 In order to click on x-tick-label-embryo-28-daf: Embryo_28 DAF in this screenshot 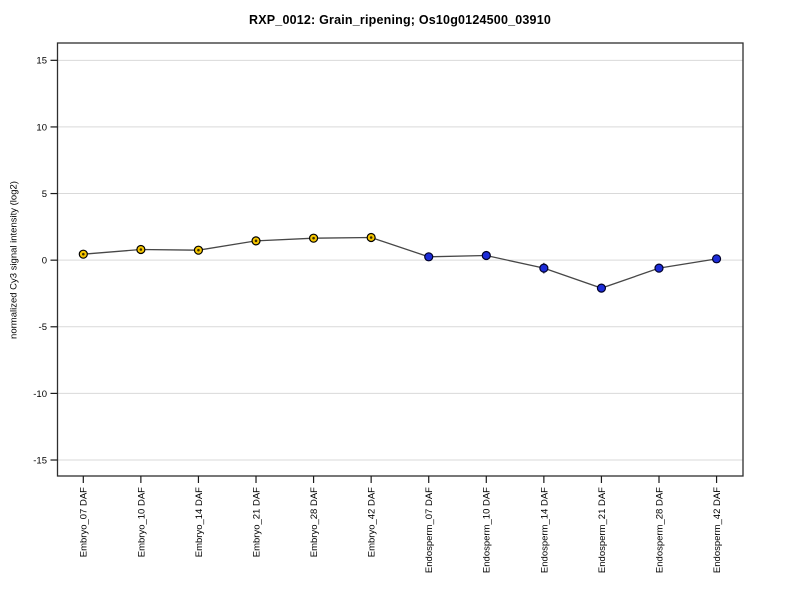, I will do `click(314, 522)`.